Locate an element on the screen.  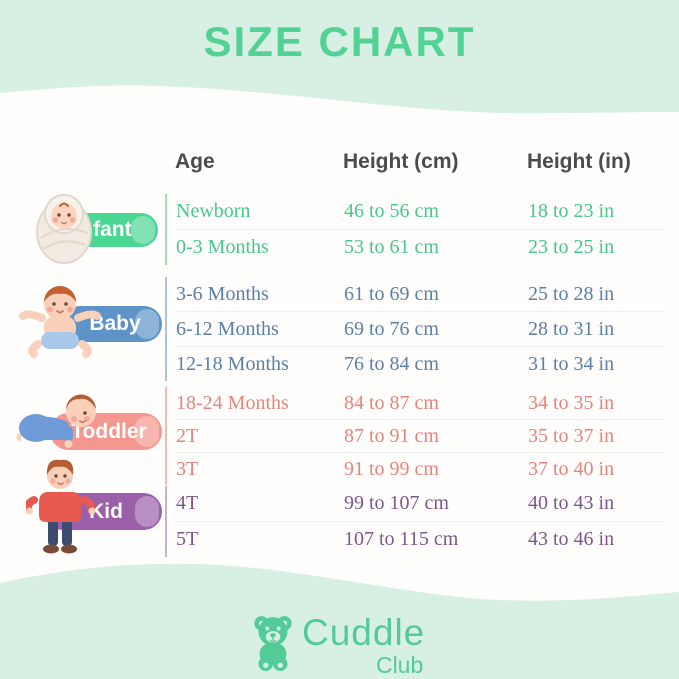
table-row: 4T 99 to 107 cm 40 to 43 in is located at coordinates (420, 503).